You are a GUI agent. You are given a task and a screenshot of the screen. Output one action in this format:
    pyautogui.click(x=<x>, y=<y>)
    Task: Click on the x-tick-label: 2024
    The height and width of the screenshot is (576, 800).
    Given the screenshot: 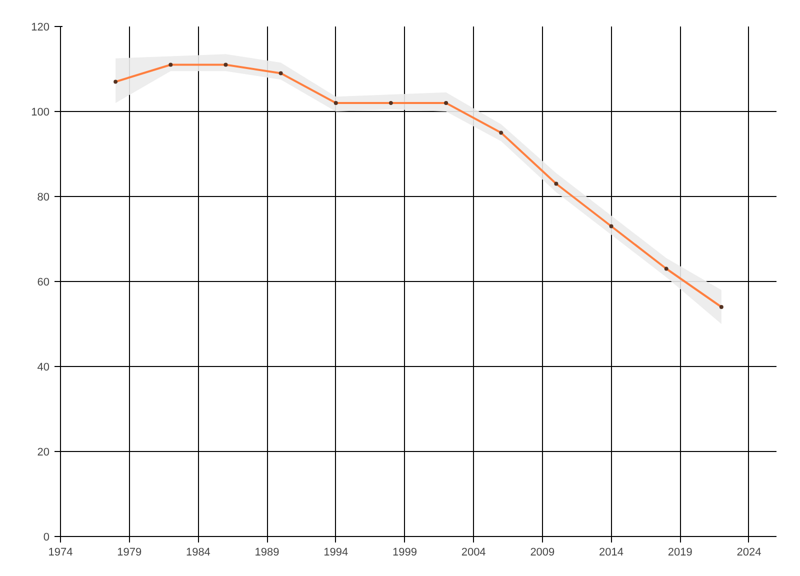 What is the action you would take?
    pyautogui.click(x=749, y=552)
    